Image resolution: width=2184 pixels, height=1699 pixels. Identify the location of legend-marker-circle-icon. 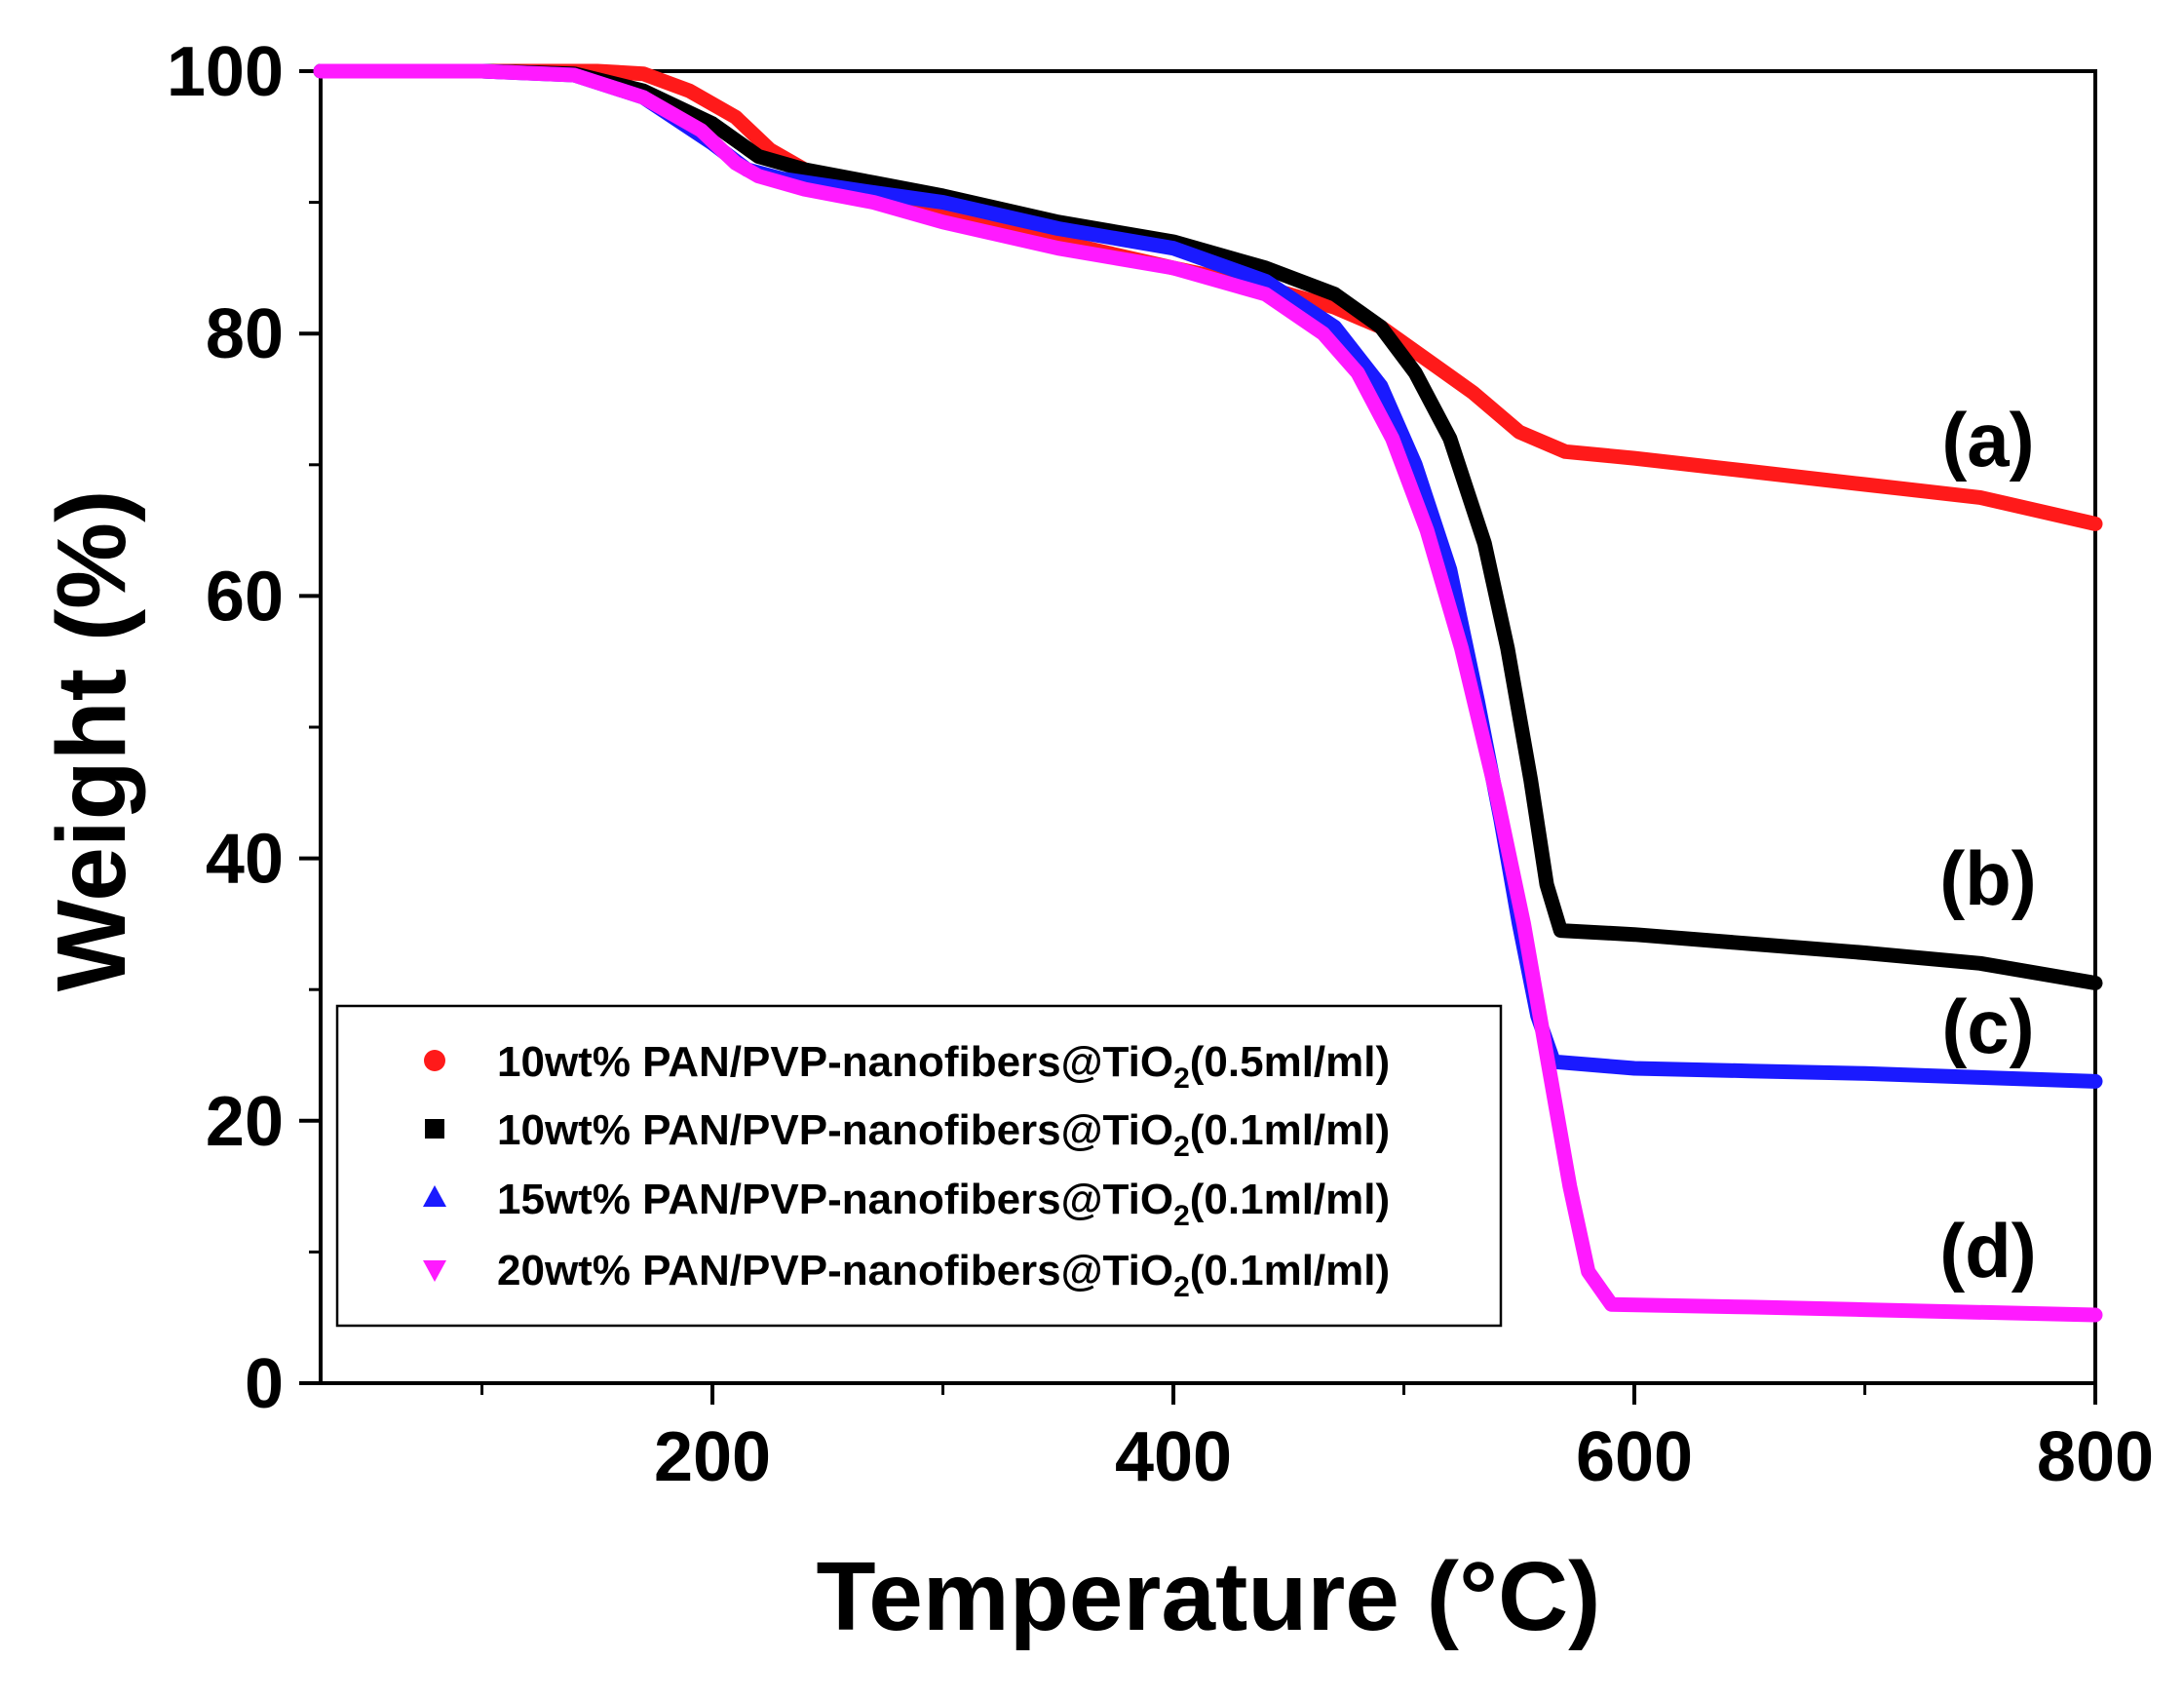
(434, 1060).